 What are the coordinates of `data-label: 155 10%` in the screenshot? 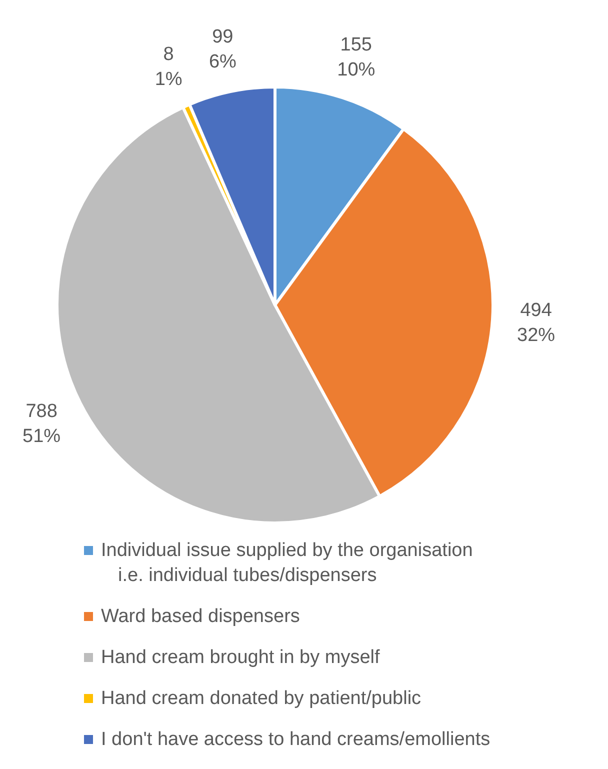 It's located at (356, 57).